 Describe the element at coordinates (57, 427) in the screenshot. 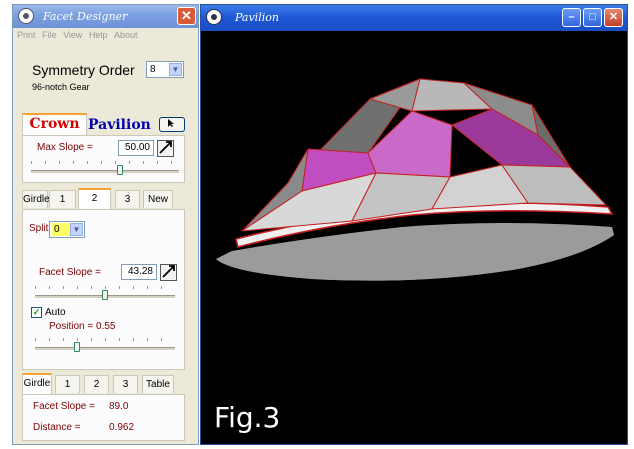

I see `distance-label: Distance =` at that location.